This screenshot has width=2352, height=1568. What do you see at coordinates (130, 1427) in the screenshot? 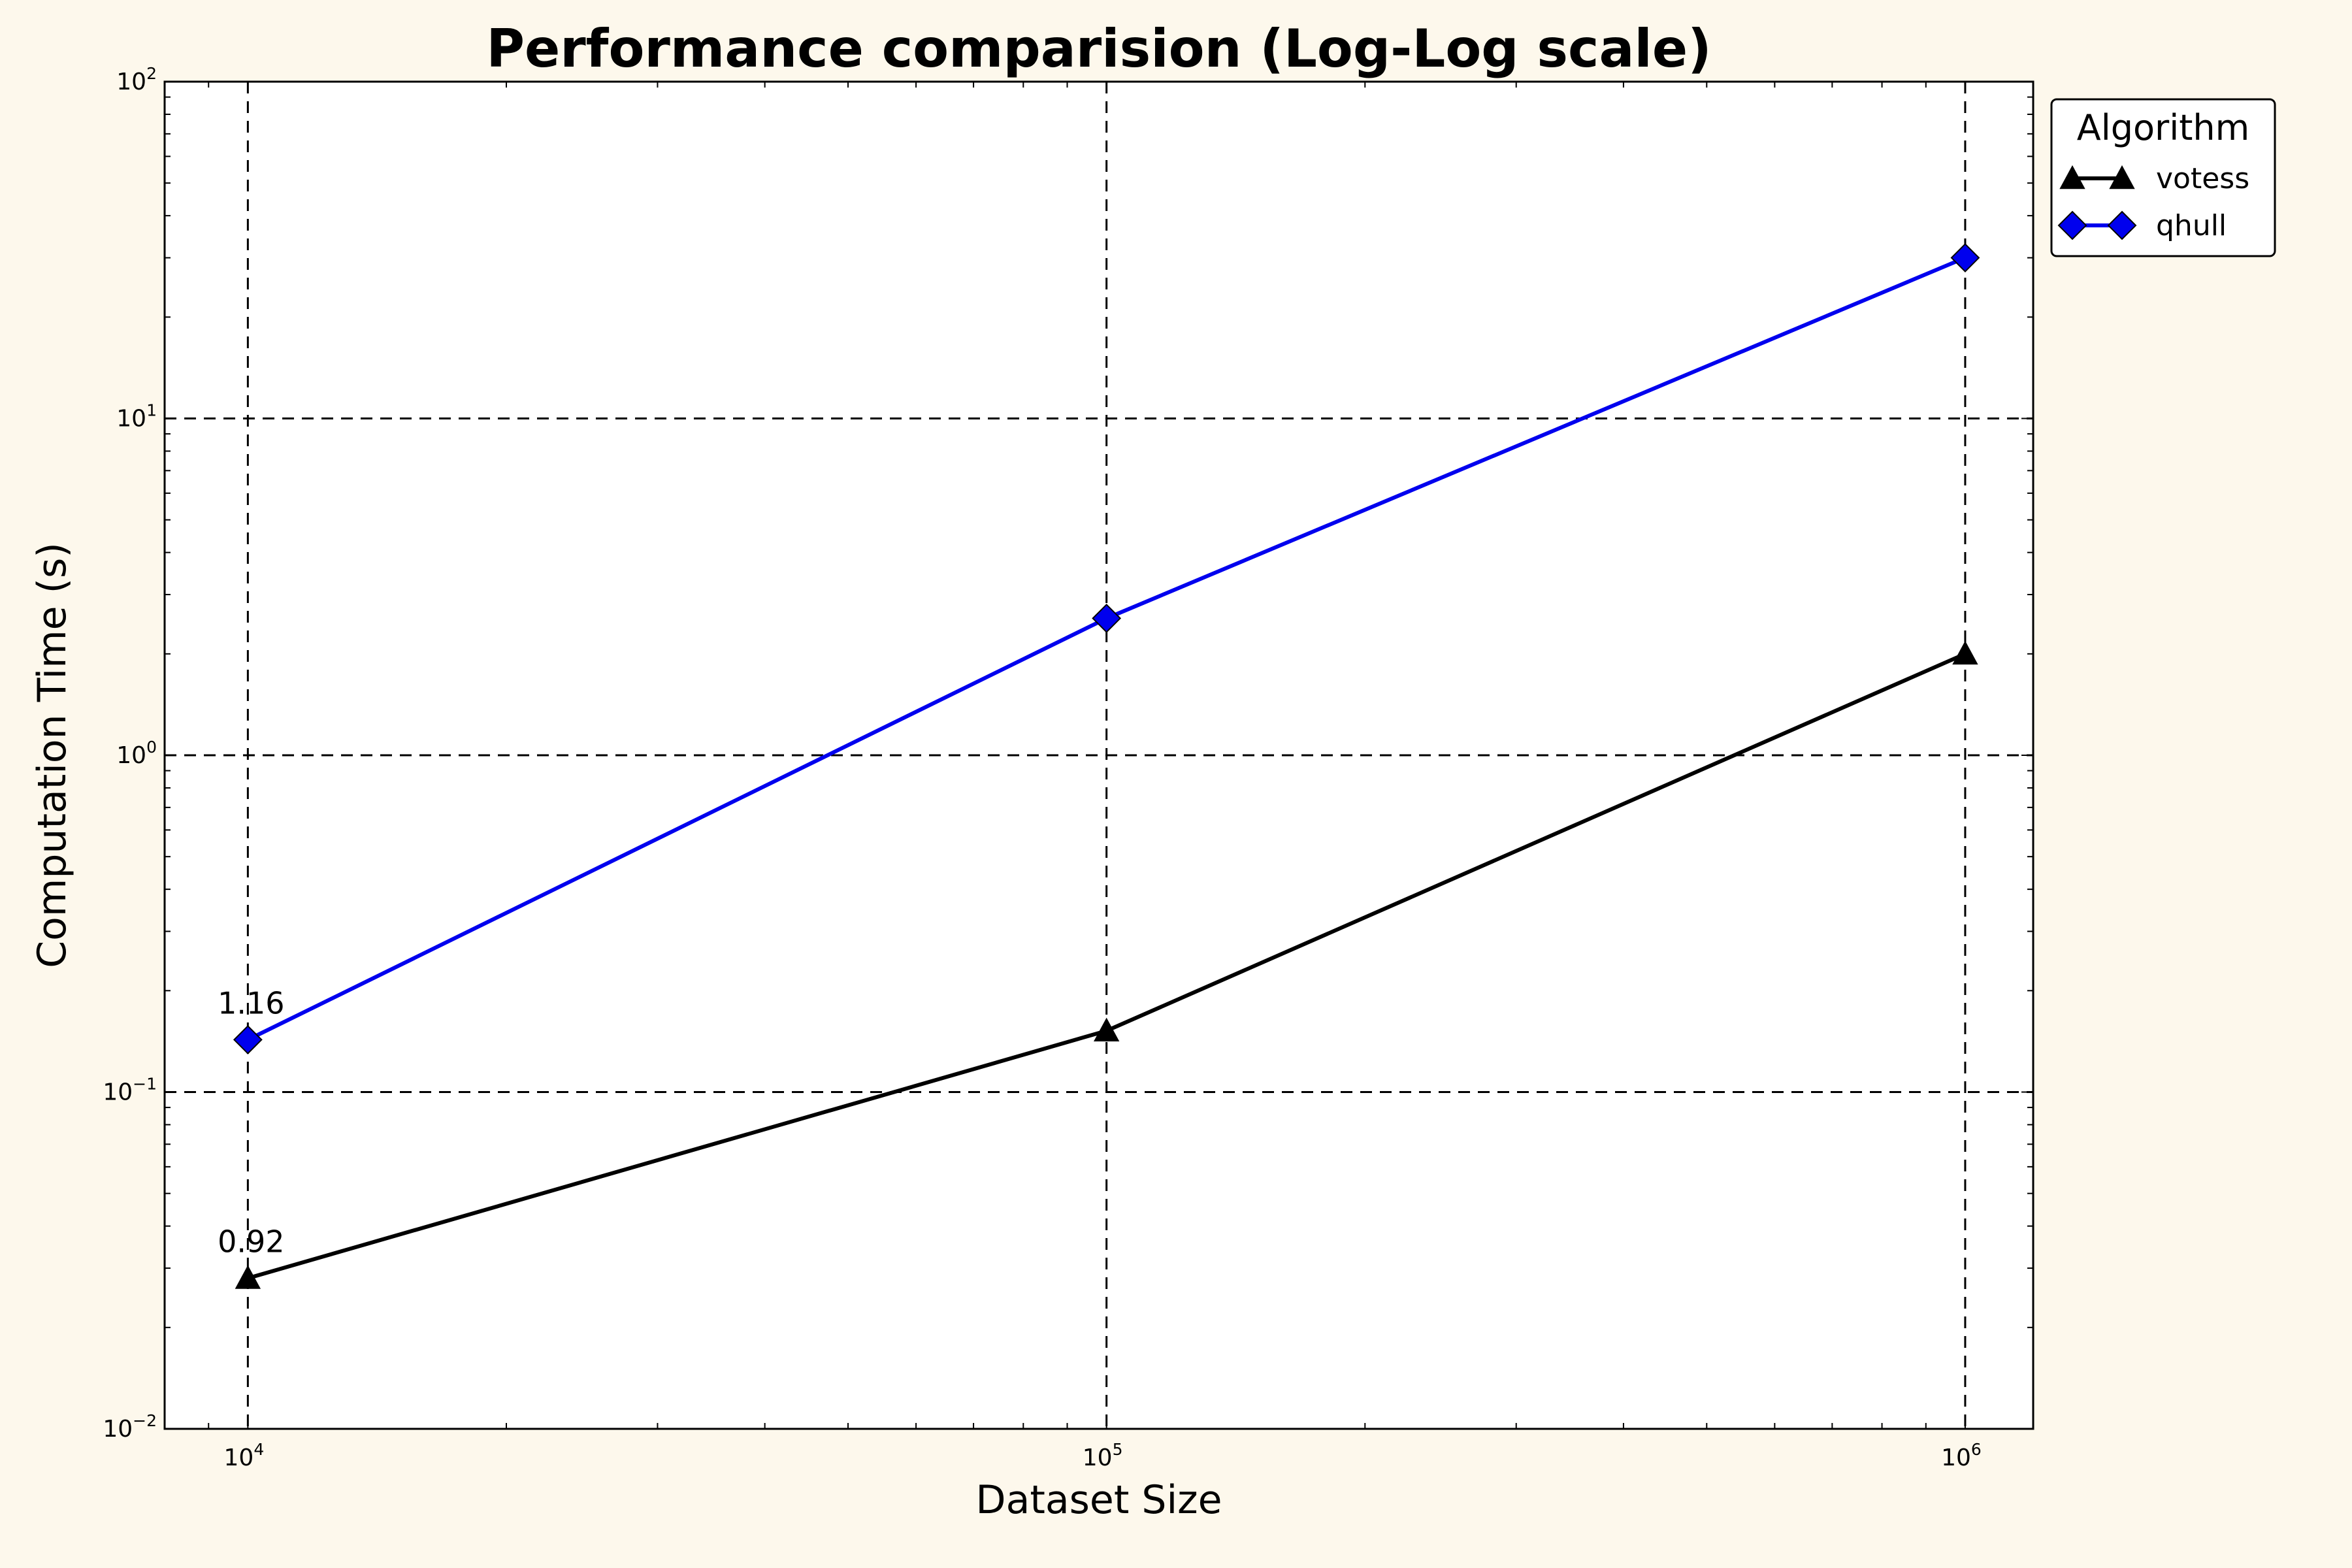
I see `y-tick-label: 10⁻²` at bounding box center [130, 1427].